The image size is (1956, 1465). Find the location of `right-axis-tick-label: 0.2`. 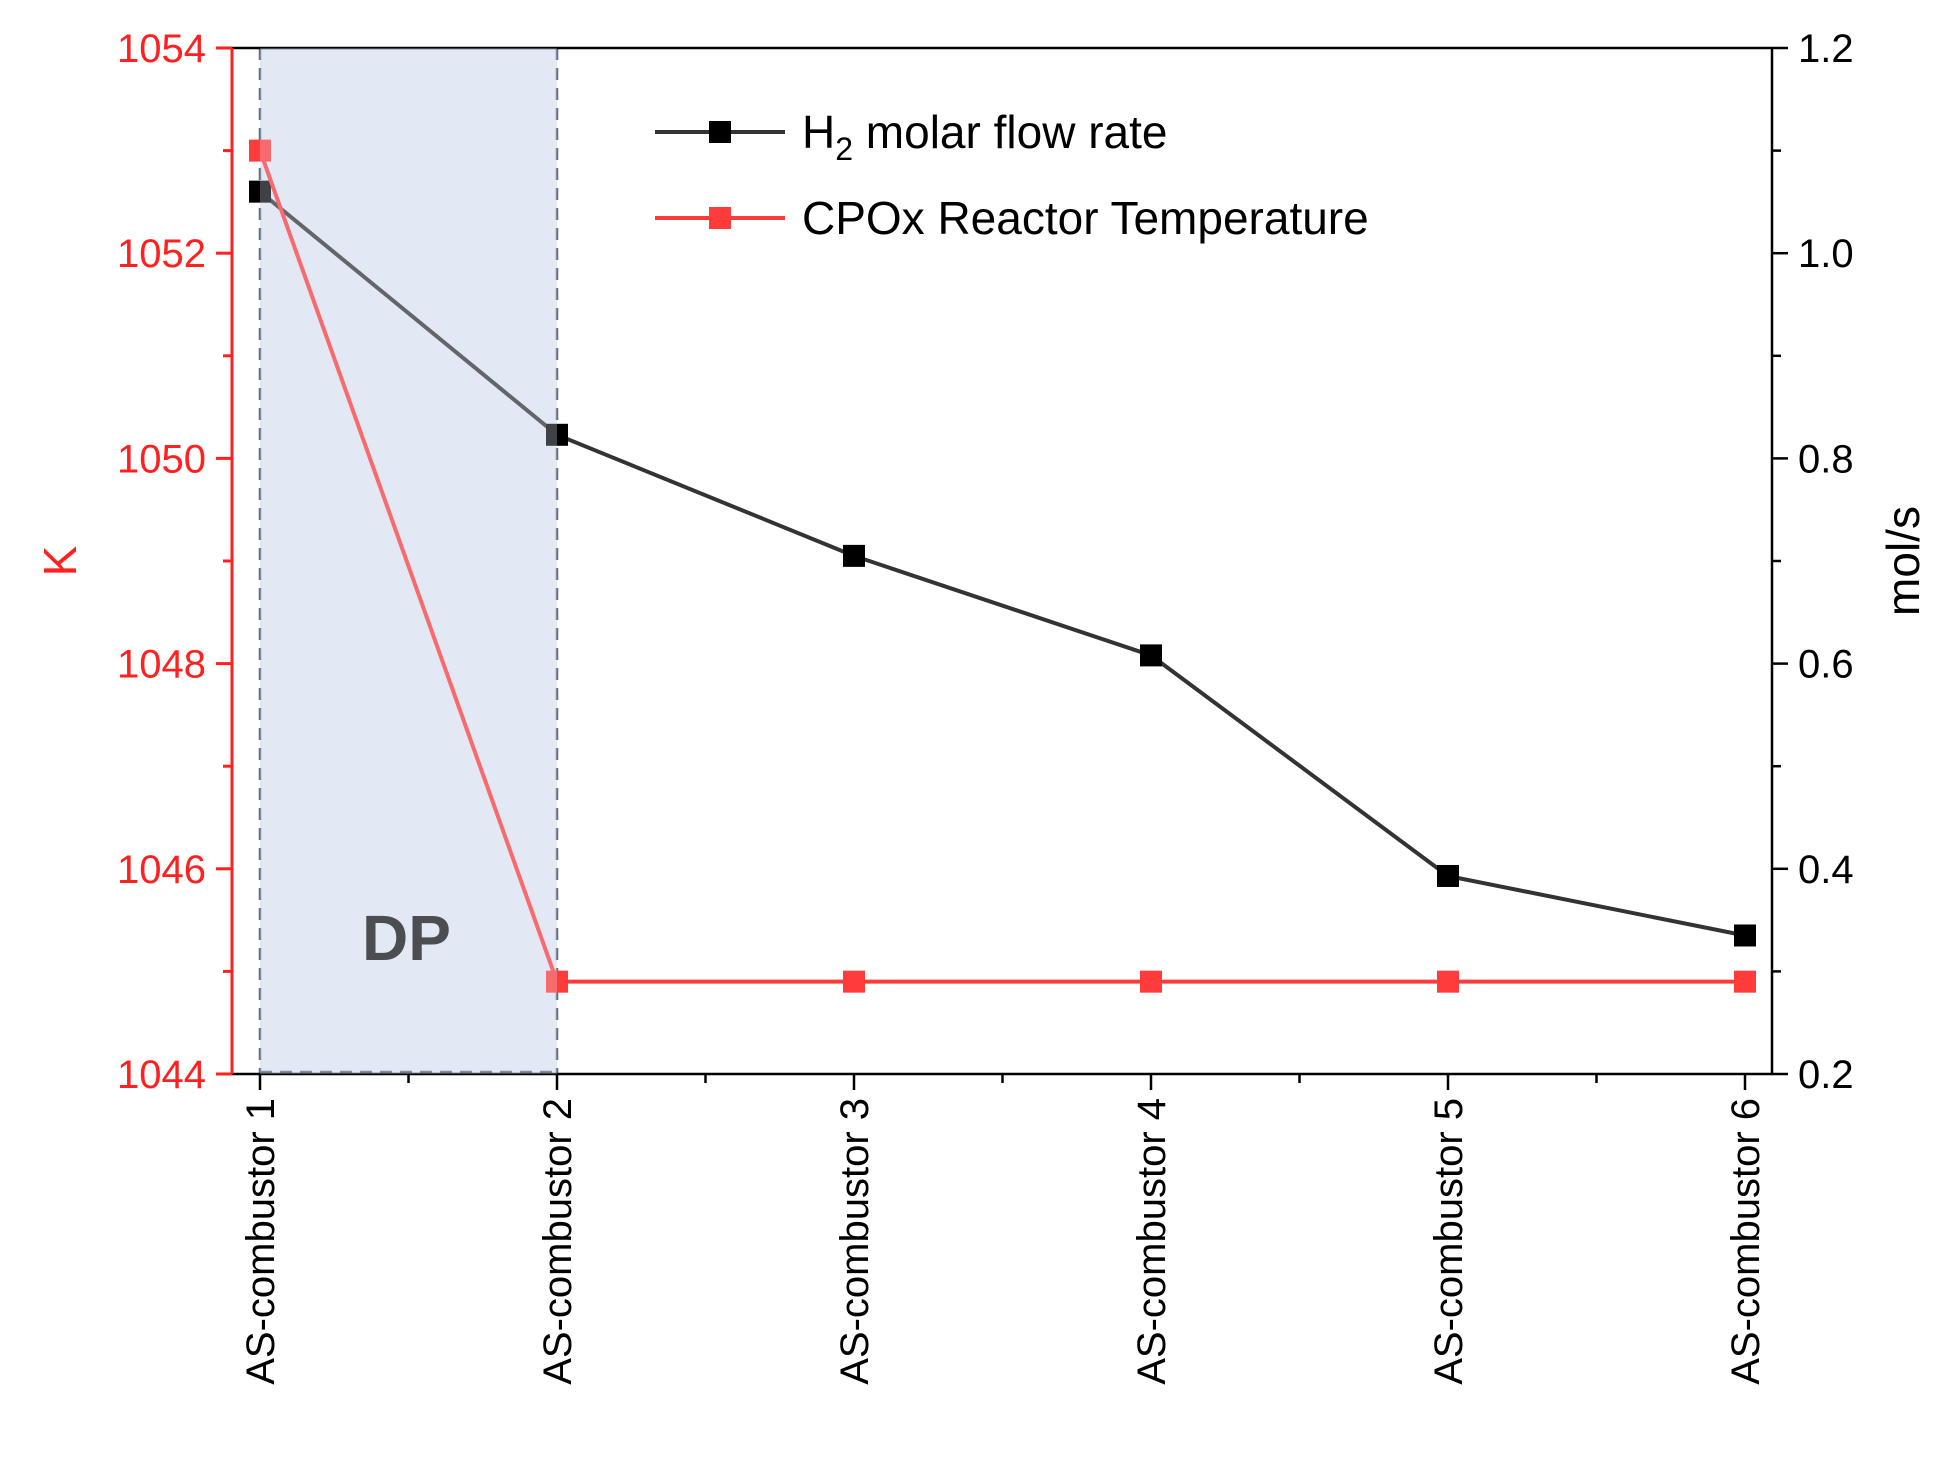

right-axis-tick-label: 0.2 is located at coordinates (1826, 1075).